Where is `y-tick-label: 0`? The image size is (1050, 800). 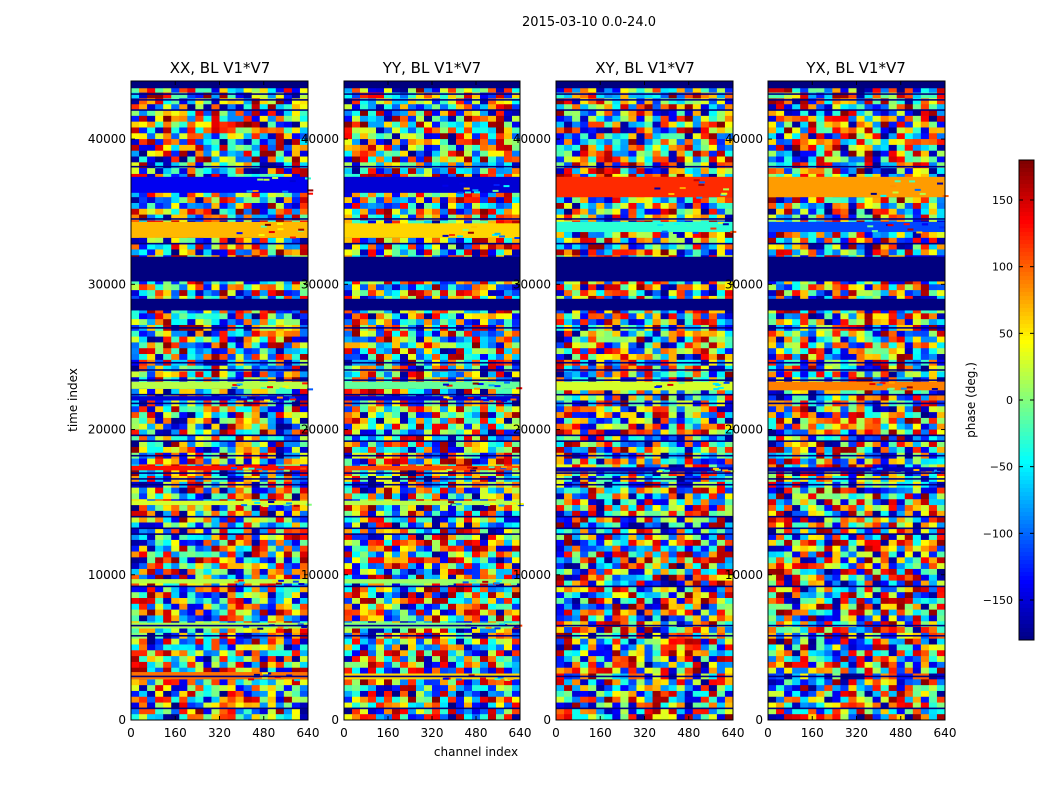 y-tick-label: 0 is located at coordinates (122, 720).